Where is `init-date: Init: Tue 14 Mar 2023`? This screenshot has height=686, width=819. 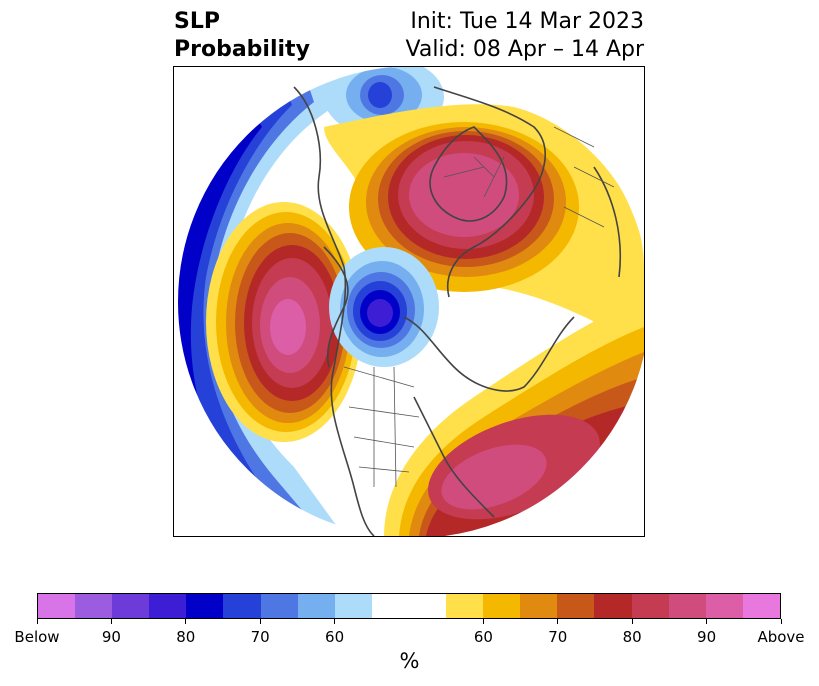 init-date: Init: Tue 14 Mar 2023 is located at coordinates (527, 21).